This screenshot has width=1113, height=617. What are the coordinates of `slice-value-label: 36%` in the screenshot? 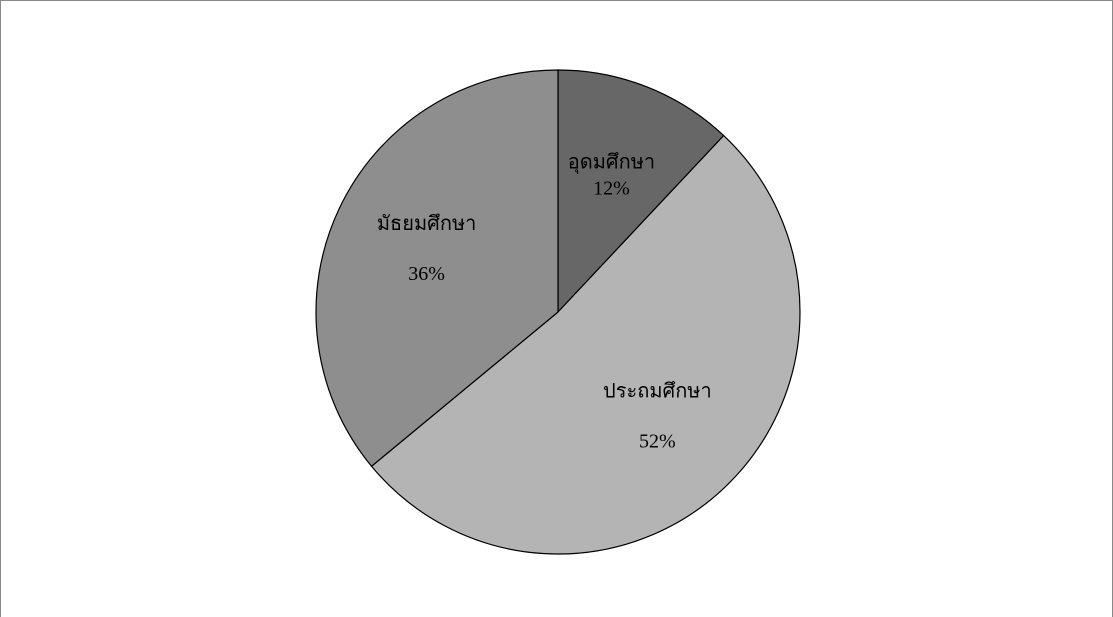 It's located at (426, 274).